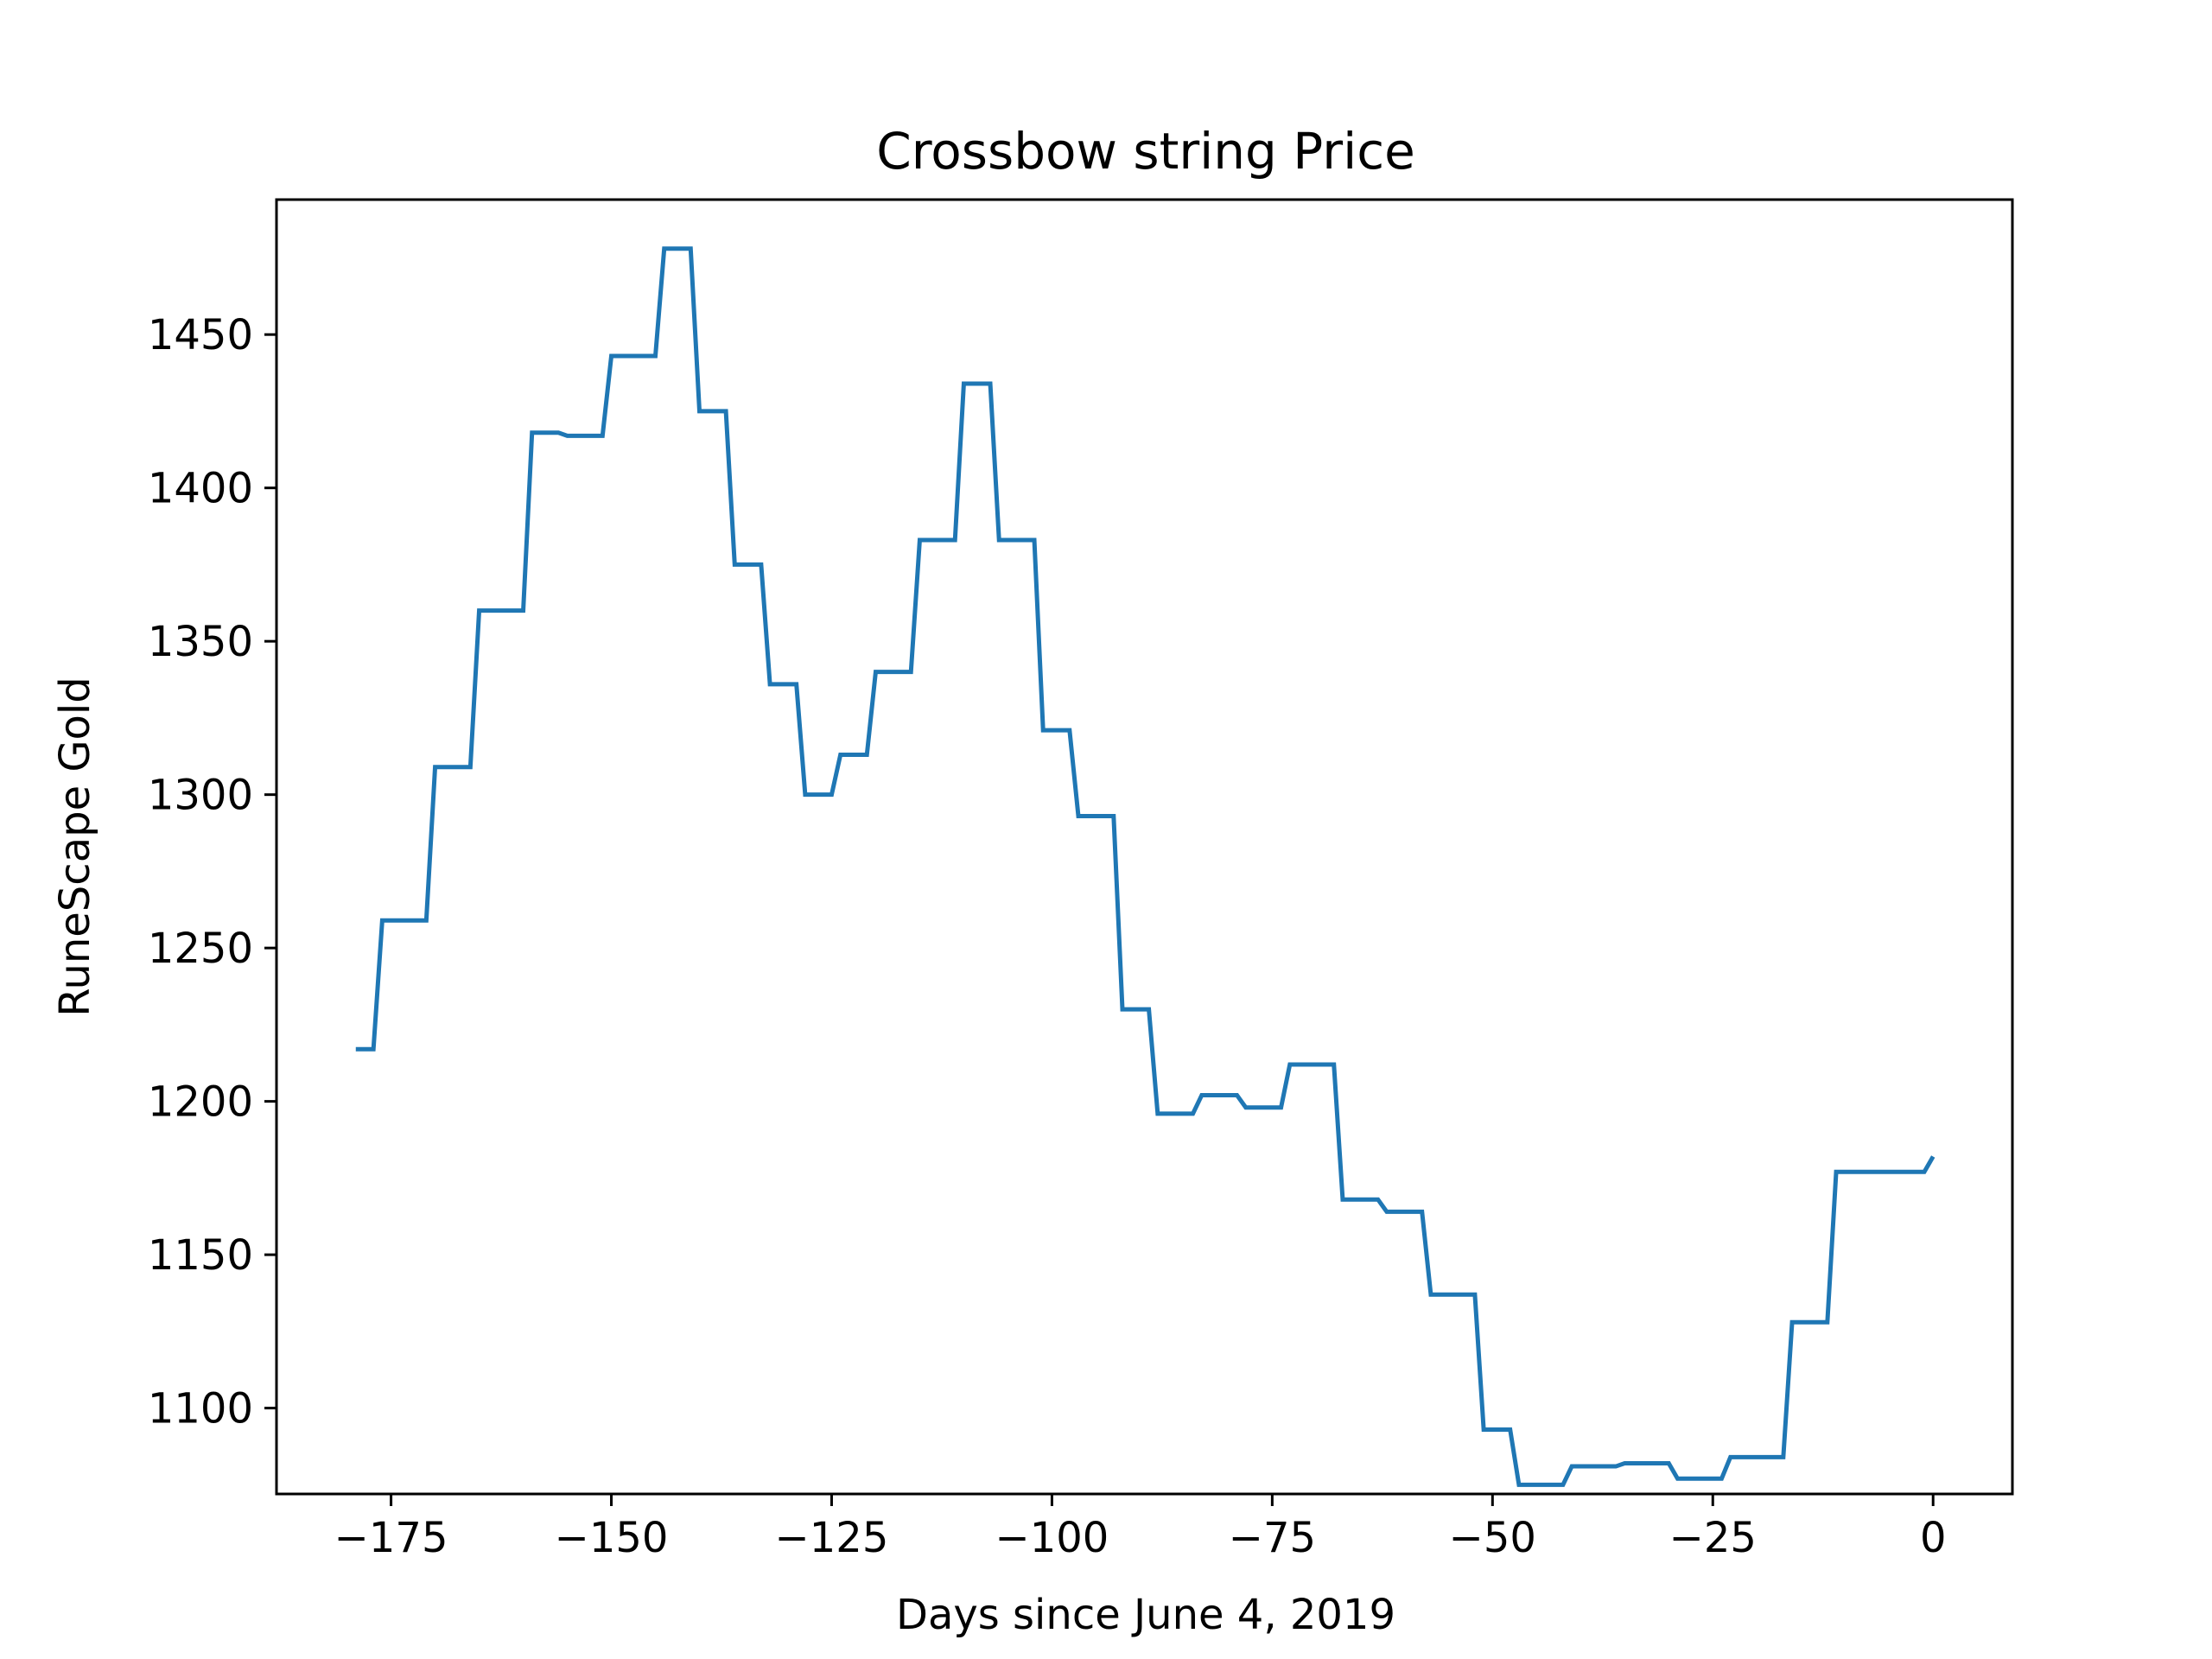 The image size is (2212, 1659). Describe the element at coordinates (200, 1409) in the screenshot. I see `y-tick-label: 1100` at that location.